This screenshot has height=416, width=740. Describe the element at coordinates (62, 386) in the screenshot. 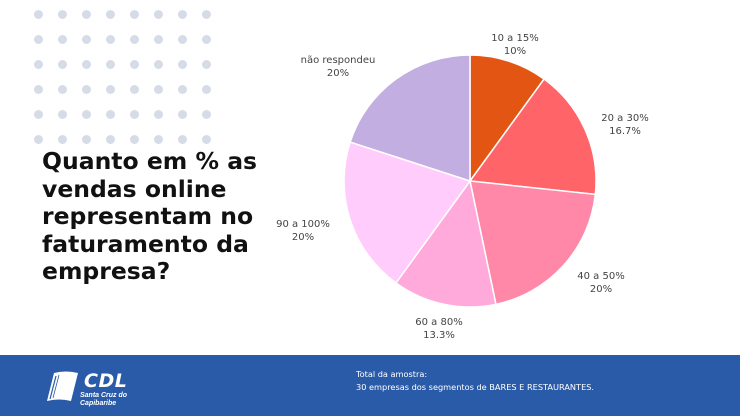

I see `logo-book-icon` at that location.